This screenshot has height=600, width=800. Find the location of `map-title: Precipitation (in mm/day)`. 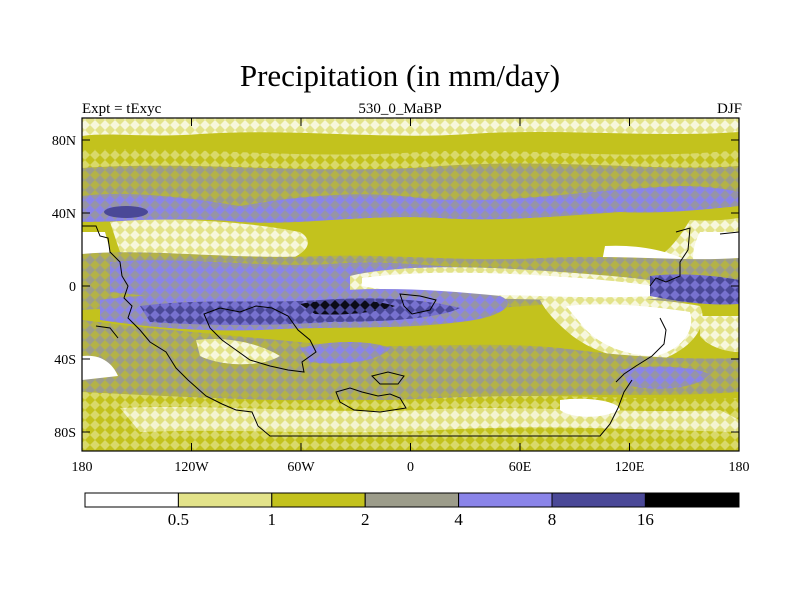

map-title: Precipitation (in mm/day) is located at coordinates (400, 75).